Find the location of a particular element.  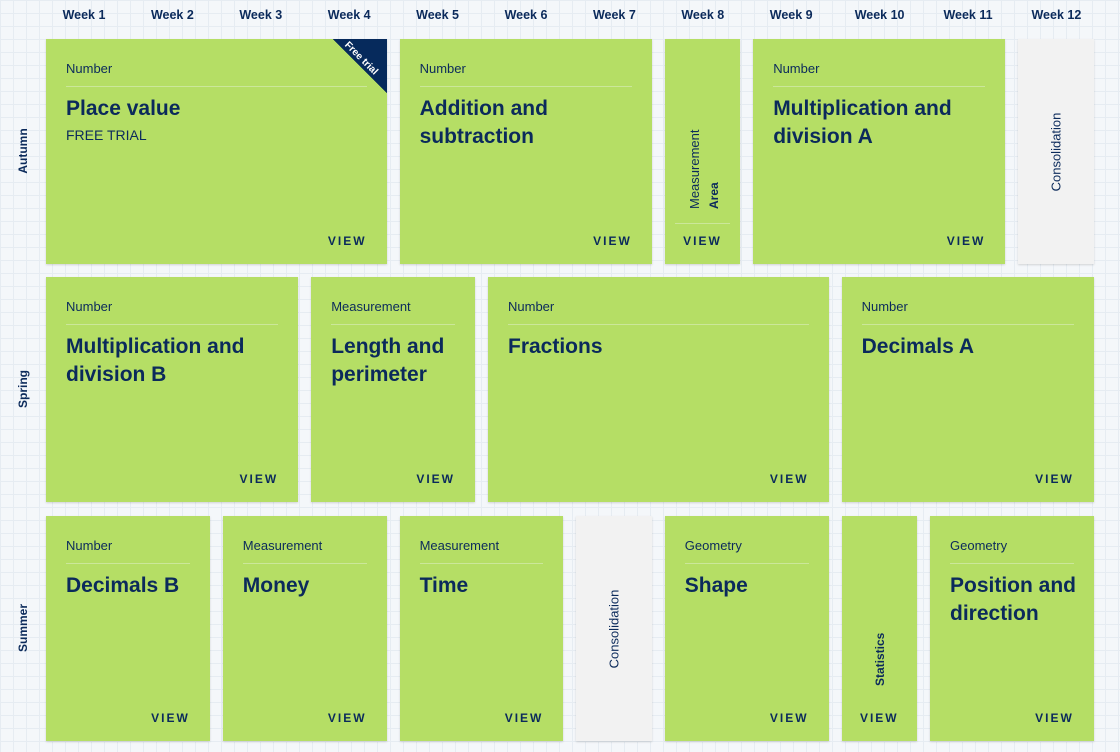

unit-card: Statistics VIEW is located at coordinates (879, 628).